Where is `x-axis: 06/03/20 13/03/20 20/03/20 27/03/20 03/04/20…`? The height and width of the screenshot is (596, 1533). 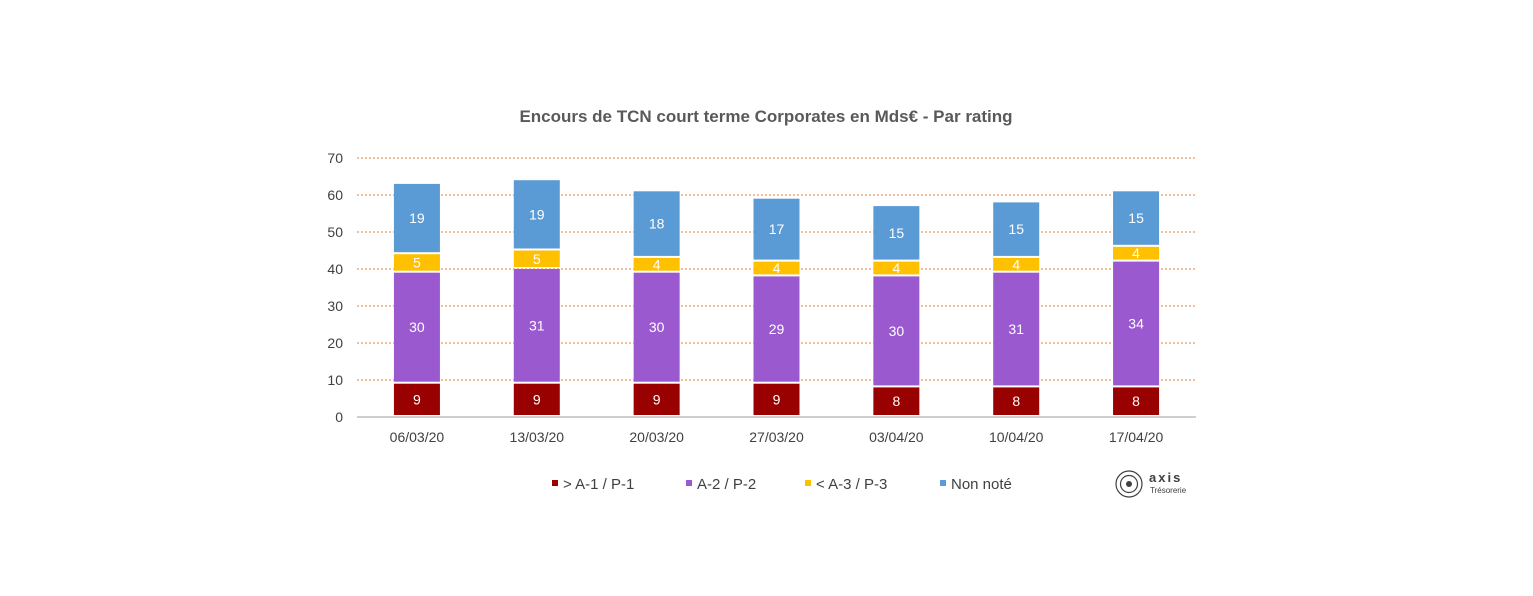
x-axis: 06/03/20 13/03/20 20/03/20 27/03/20 03/04/20… is located at coordinates (776, 430).